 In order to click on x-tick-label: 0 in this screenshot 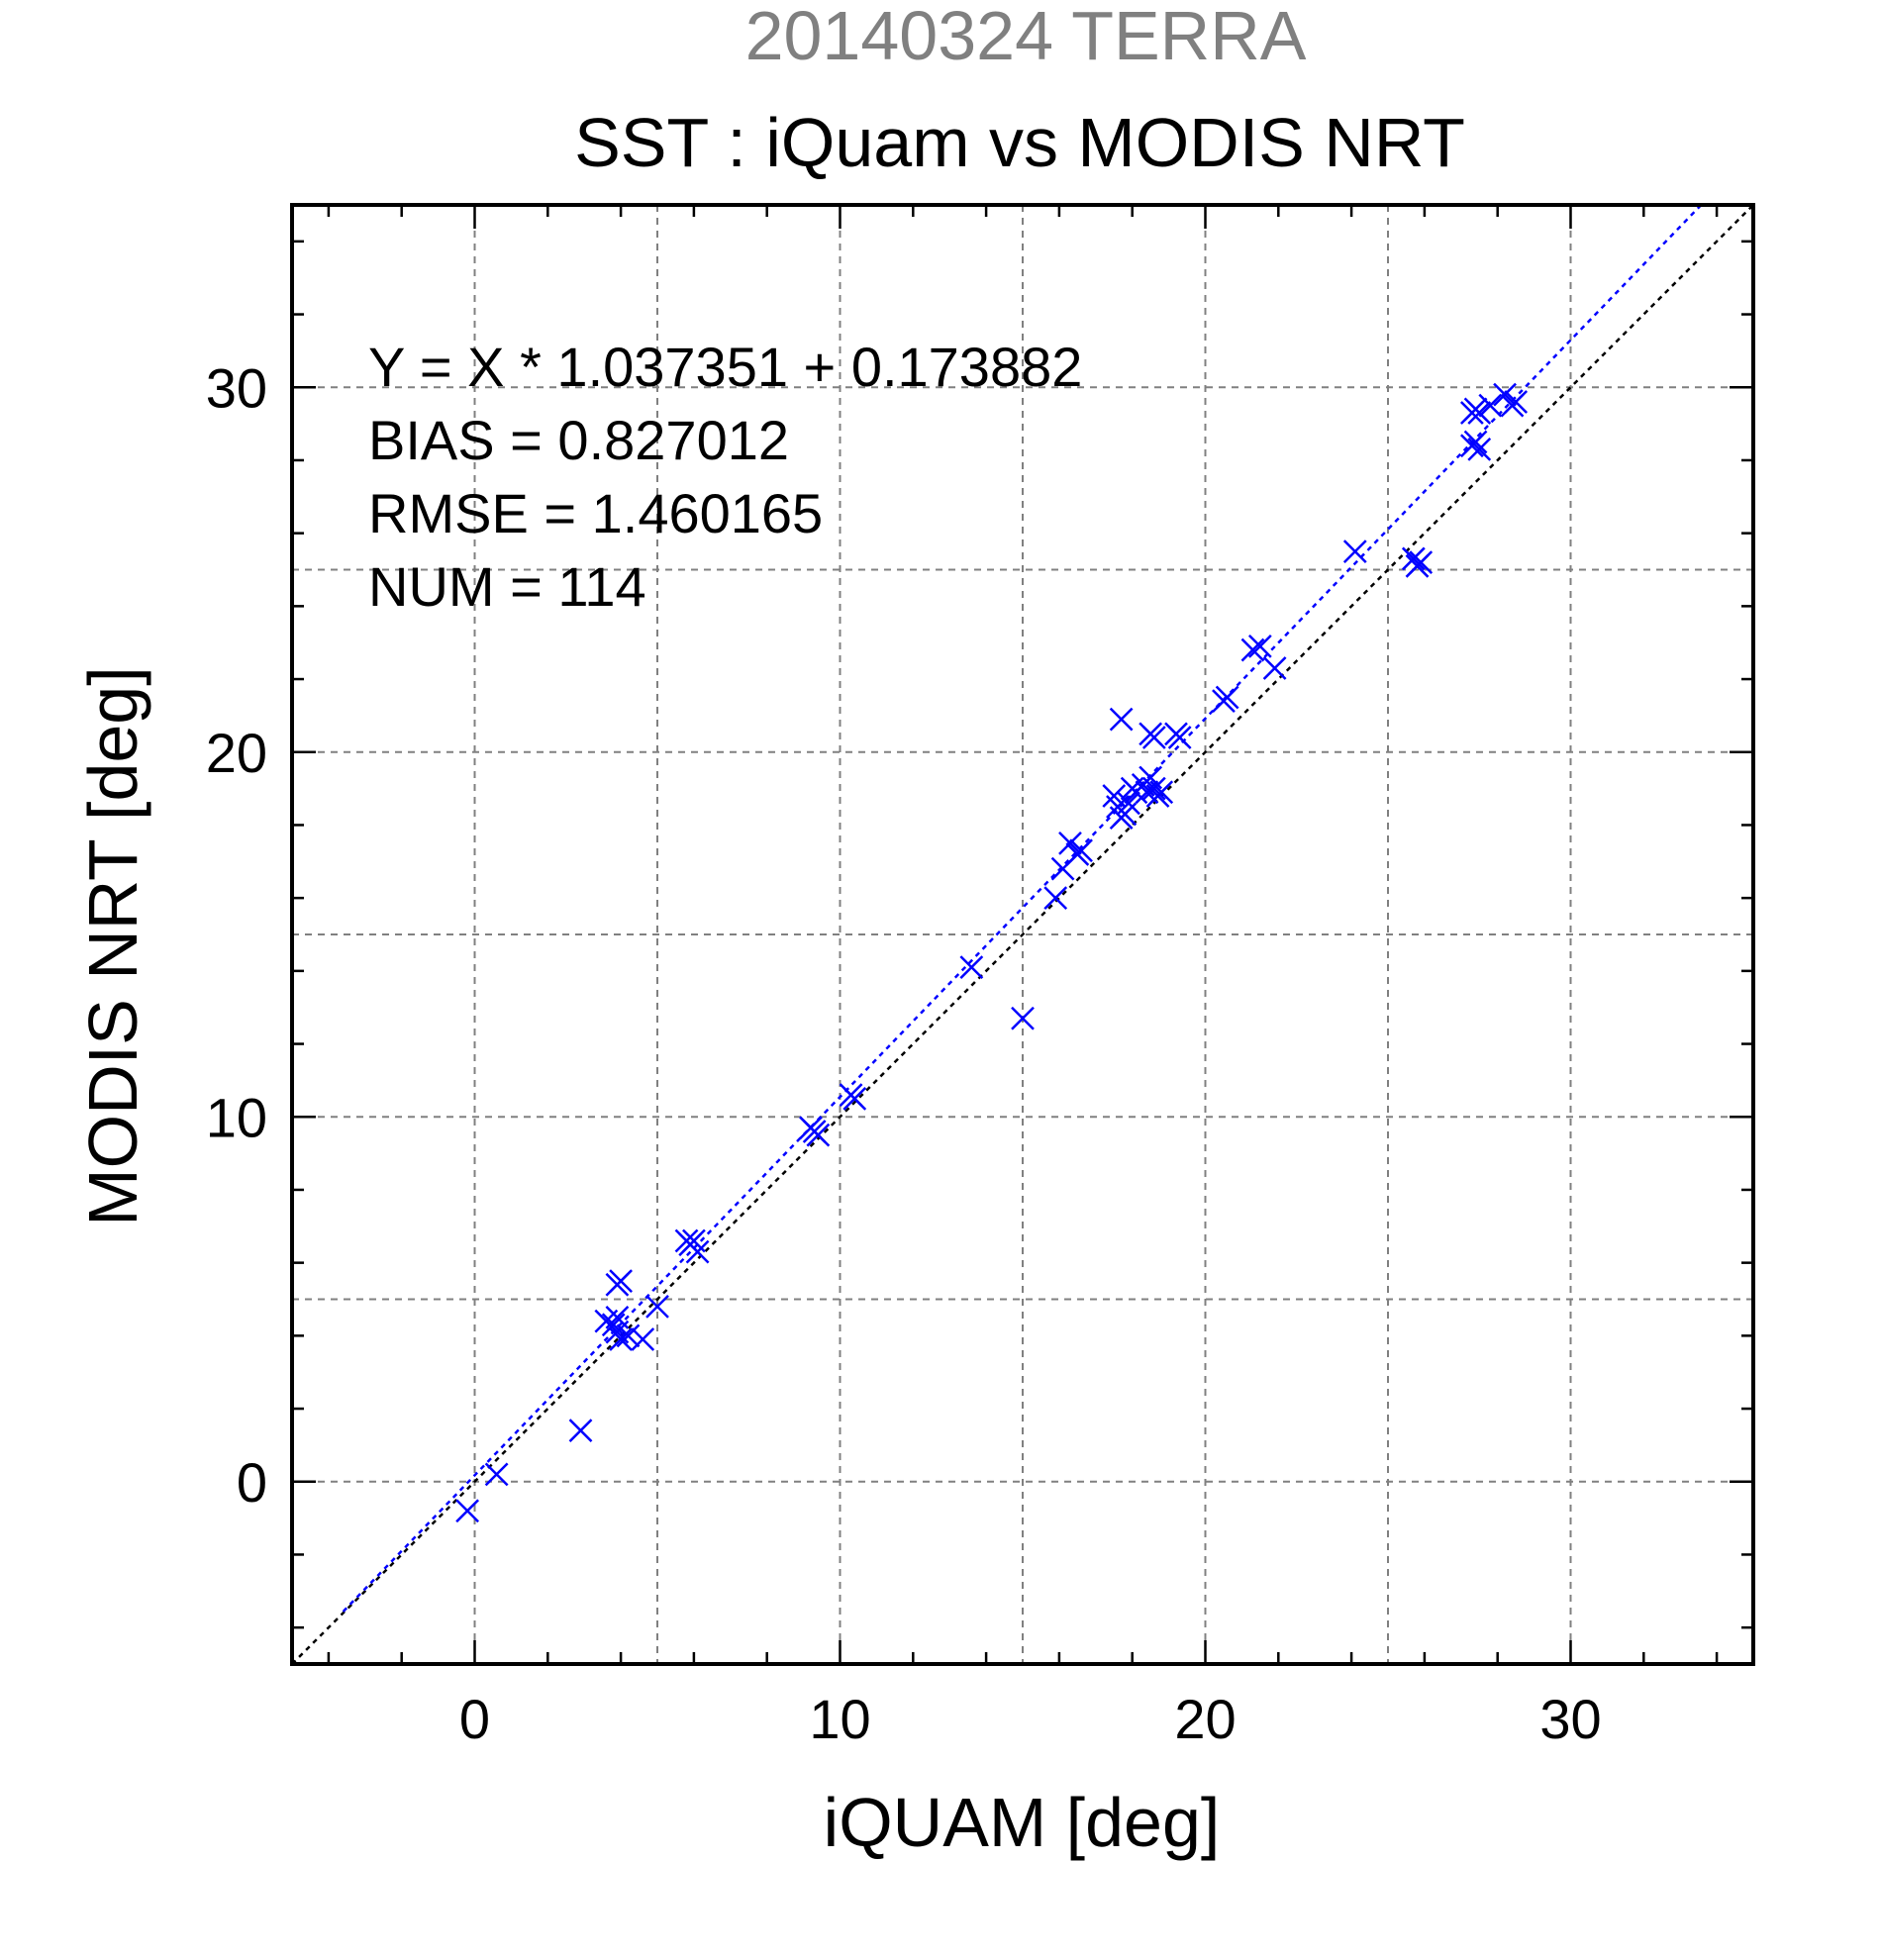, I will do `click(475, 1719)`.